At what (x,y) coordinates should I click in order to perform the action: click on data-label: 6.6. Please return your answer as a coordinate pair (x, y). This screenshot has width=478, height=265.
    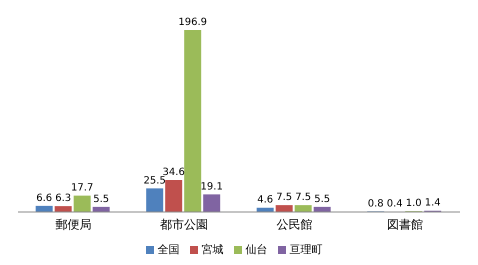
    Looking at the image, I should click on (44, 198).